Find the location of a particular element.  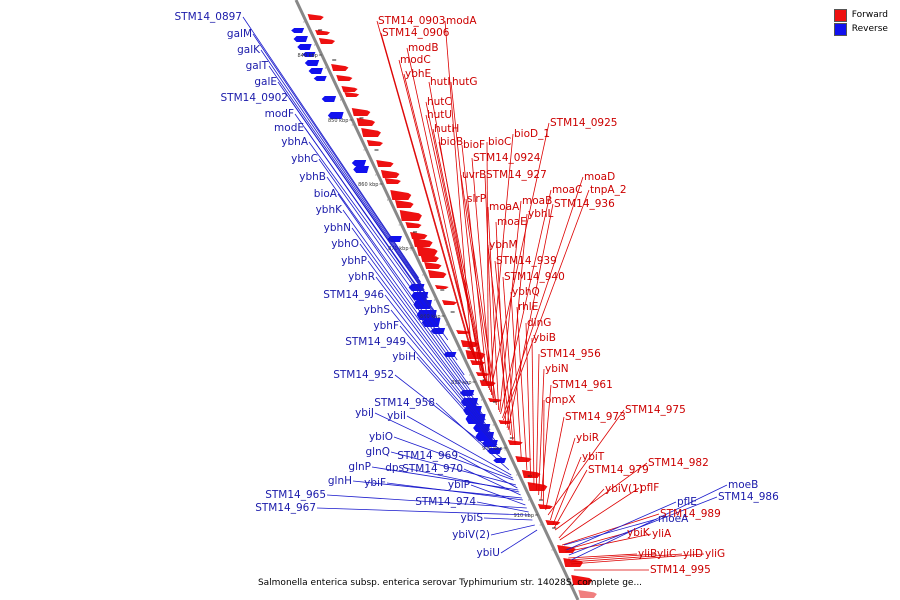

reverse-gene-label: ybiU is located at coordinates (488, 553).